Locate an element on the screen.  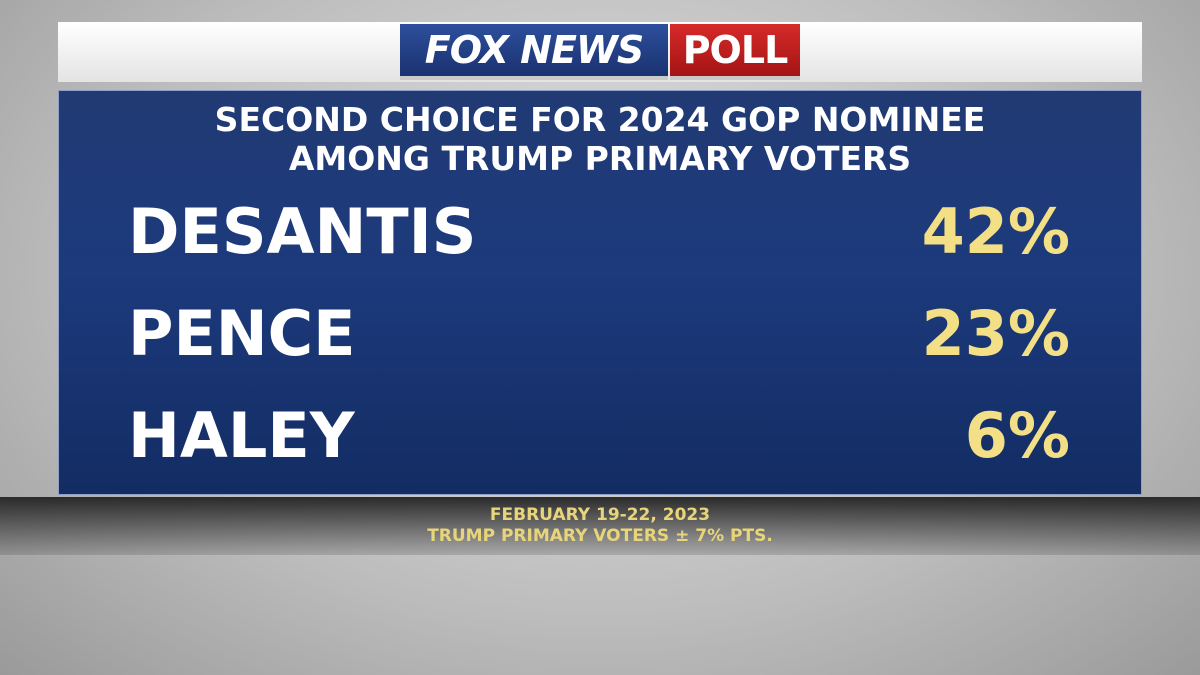
footer-band is located at coordinates (600, 526).